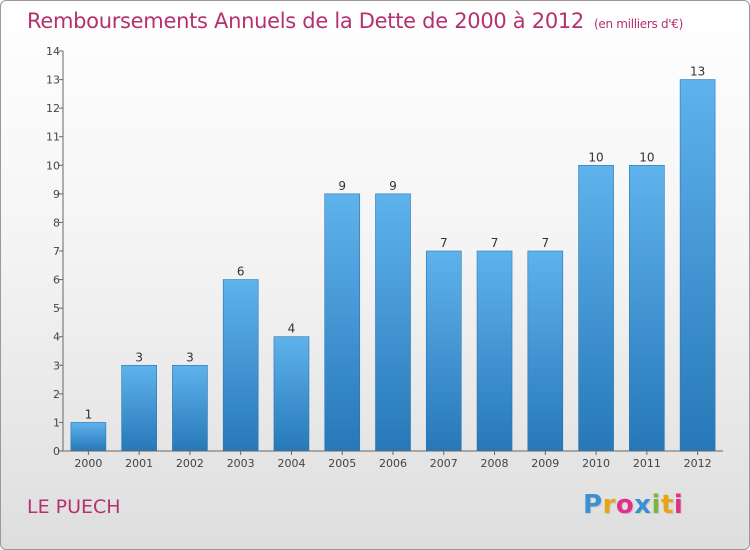  I want to click on bar-2001, so click(139, 408).